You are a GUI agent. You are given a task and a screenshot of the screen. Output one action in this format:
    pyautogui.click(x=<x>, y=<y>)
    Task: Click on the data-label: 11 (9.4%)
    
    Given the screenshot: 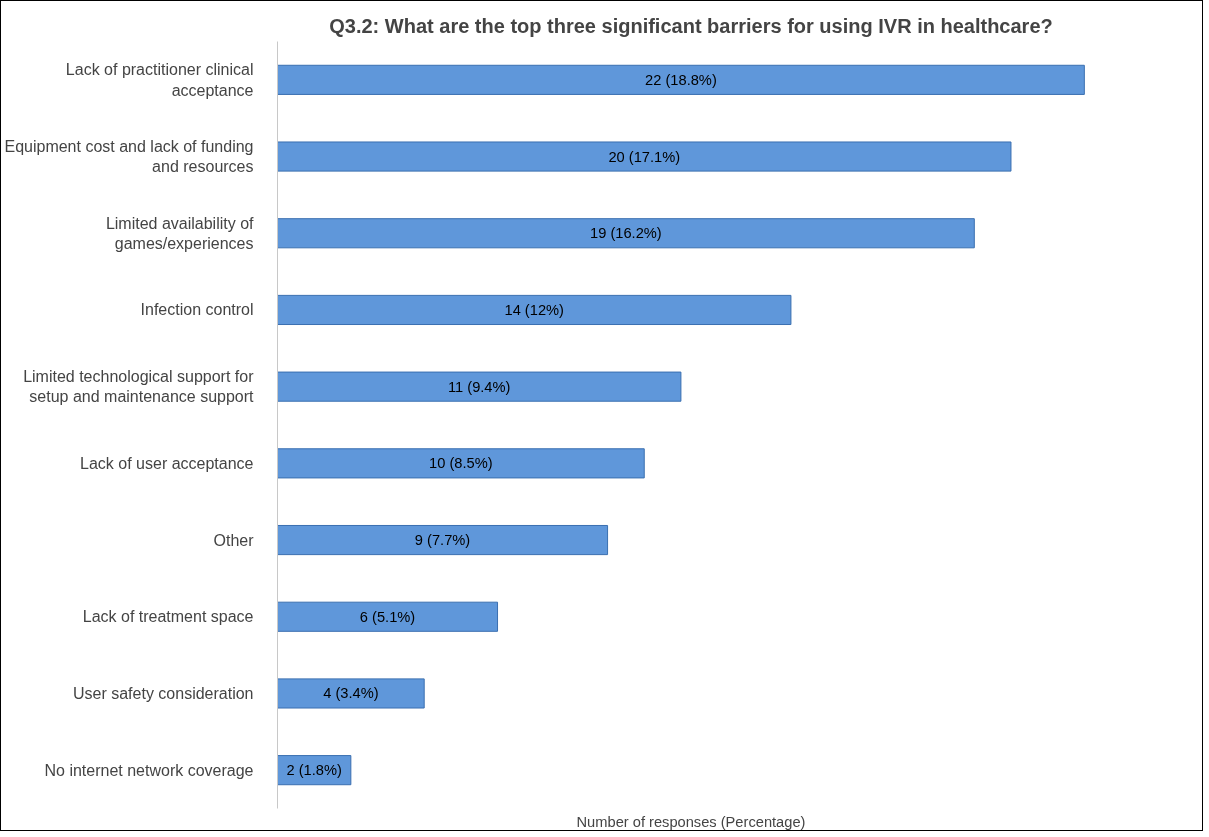 What is the action you would take?
    pyautogui.click(x=479, y=386)
    